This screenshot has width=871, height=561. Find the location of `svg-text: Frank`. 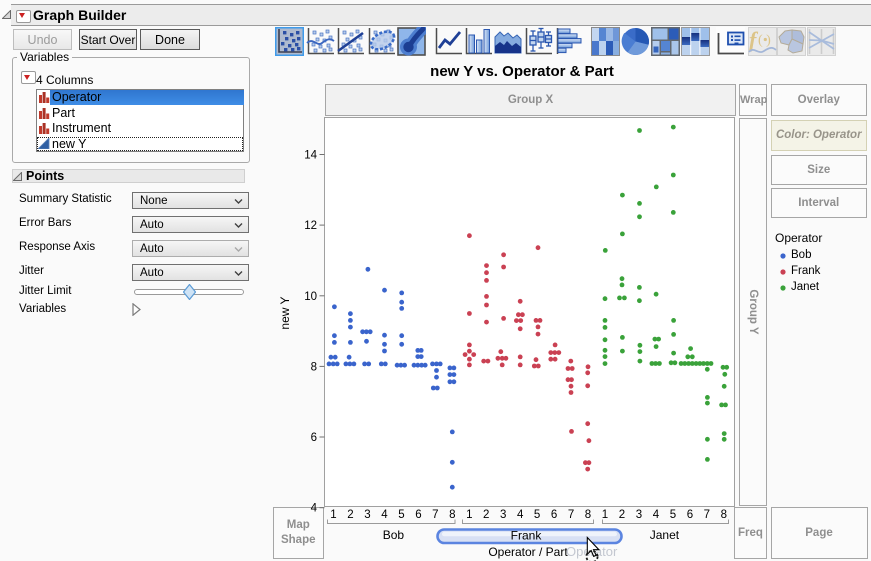

svg-text: Frank is located at coordinates (527, 536).